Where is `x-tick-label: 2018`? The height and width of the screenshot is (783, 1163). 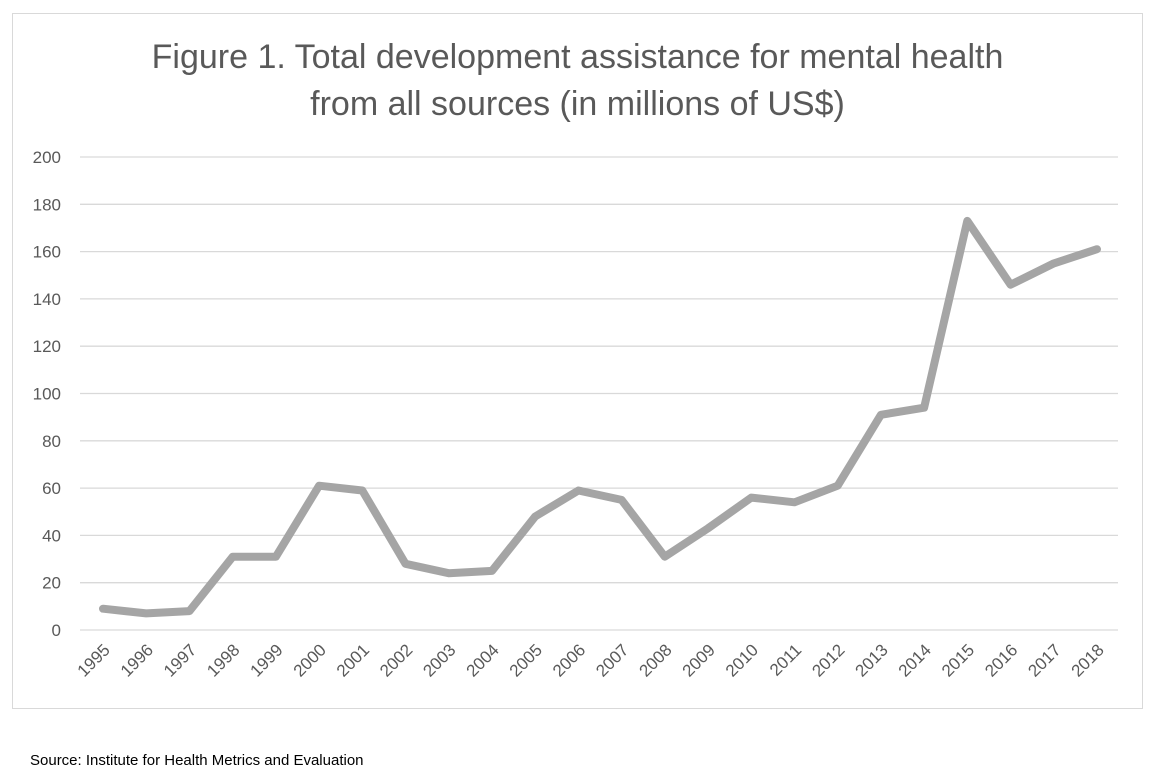 x-tick-label: 2018 is located at coordinates (1088, 660).